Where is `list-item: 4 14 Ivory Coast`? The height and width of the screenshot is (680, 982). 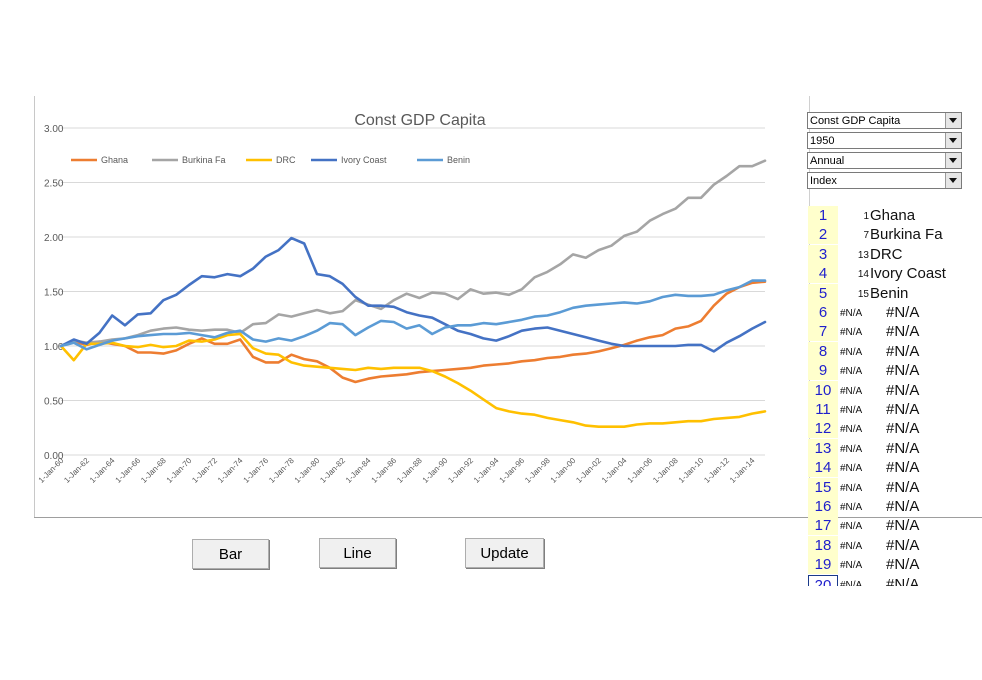 list-item: 4 14 Ivory Coast is located at coordinates (888, 274).